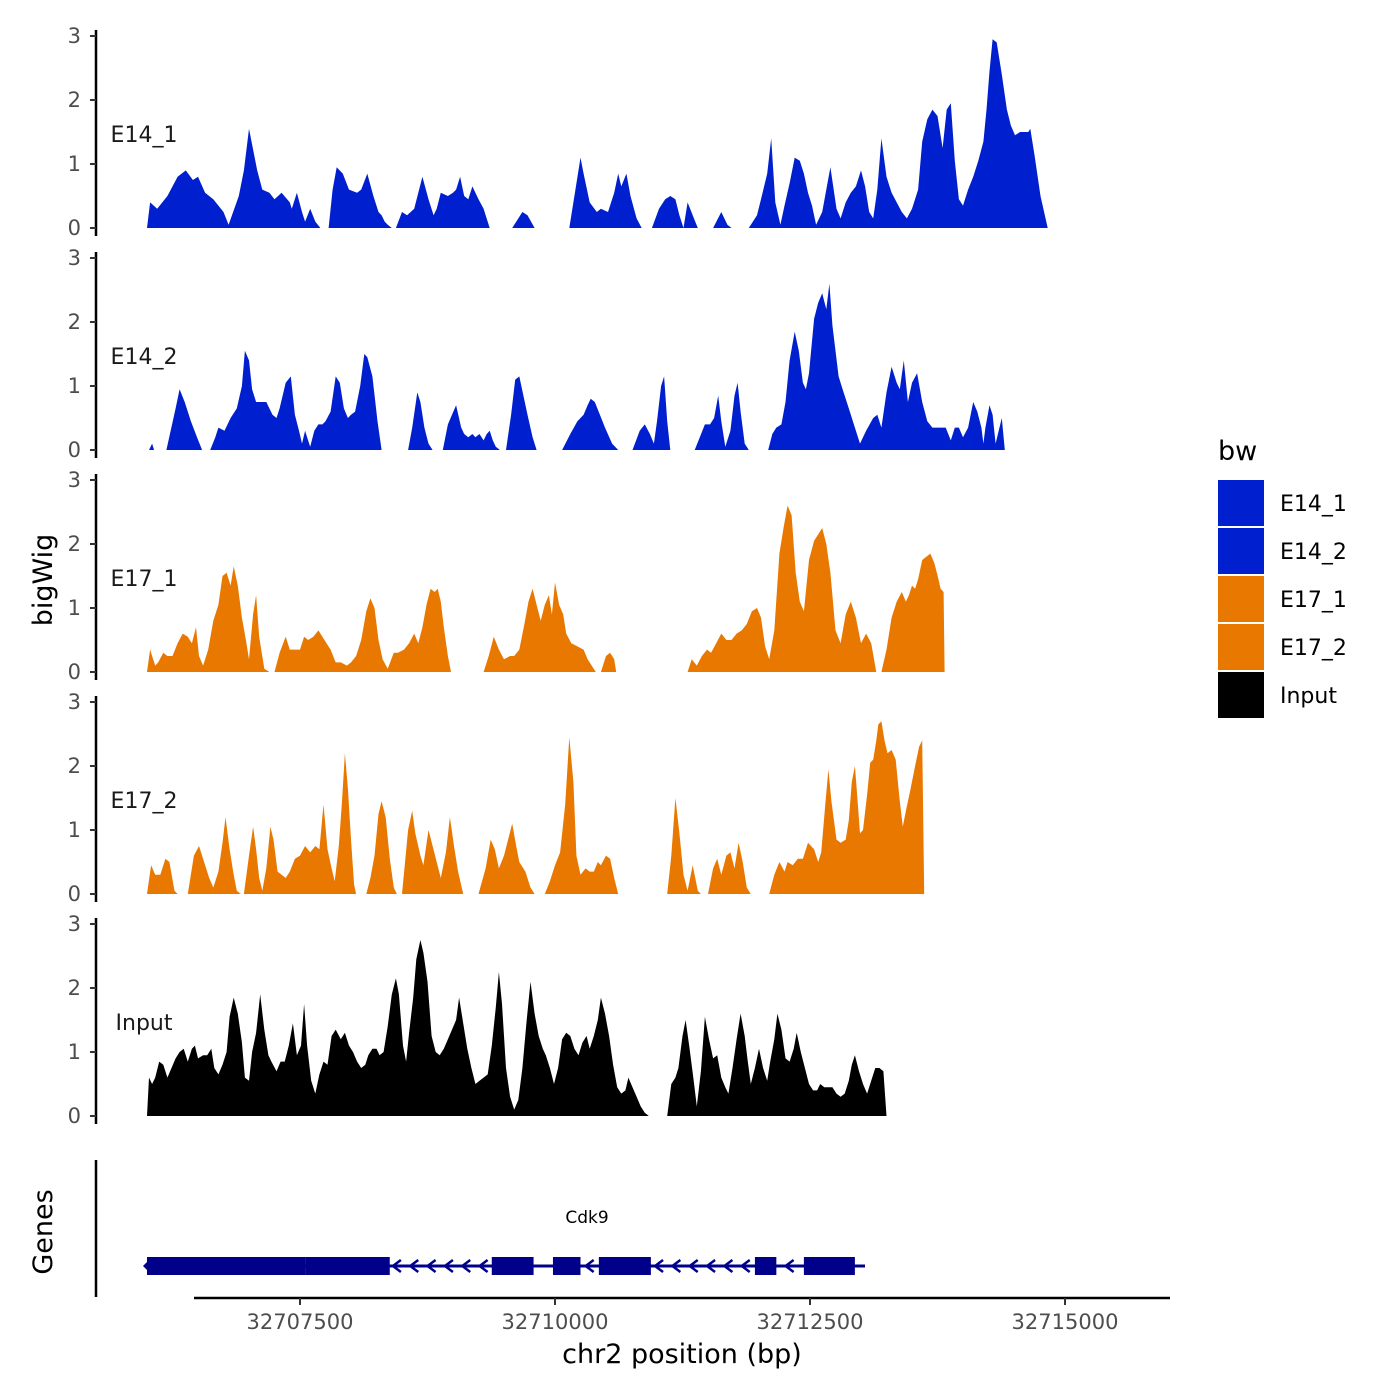 Image resolution: width=1400 pixels, height=1400 pixels. What do you see at coordinates (1313, 504) in the screenshot?
I see `legend-label: E14_1` at bounding box center [1313, 504].